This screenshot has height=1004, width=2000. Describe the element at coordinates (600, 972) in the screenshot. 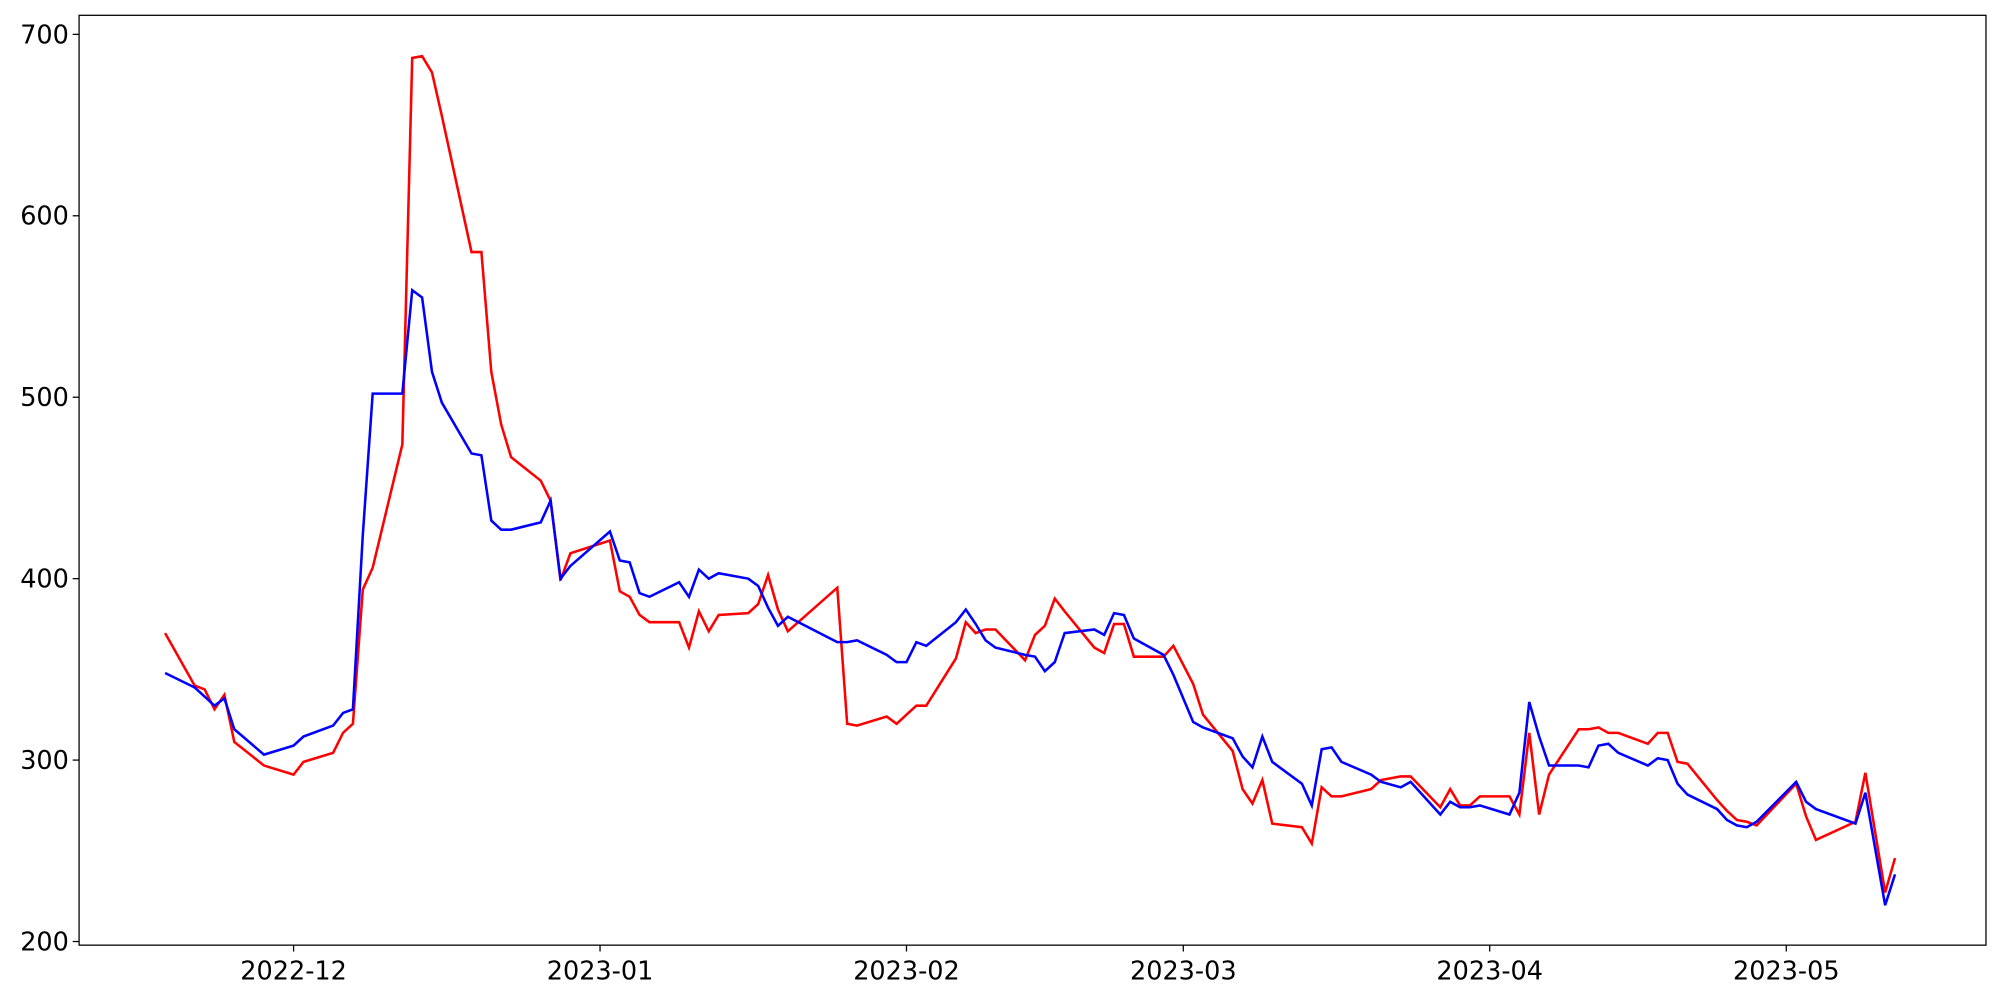

I see `x-tick-label: 2023-01` at that location.